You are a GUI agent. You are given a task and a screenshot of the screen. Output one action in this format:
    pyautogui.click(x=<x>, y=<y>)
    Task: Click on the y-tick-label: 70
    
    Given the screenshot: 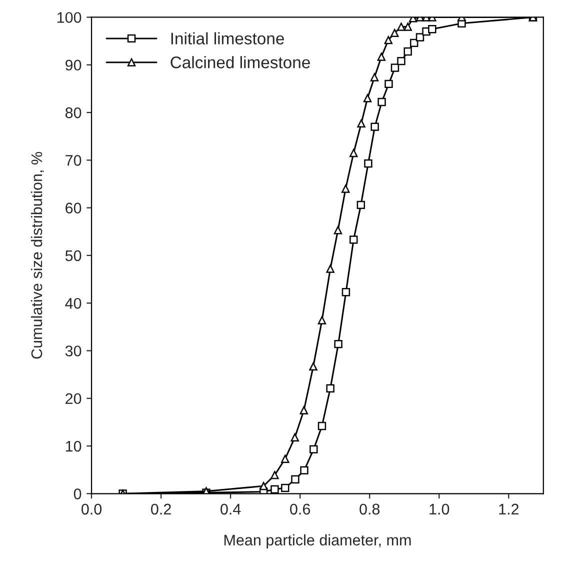 What is the action you would take?
    pyautogui.click(x=74, y=160)
    